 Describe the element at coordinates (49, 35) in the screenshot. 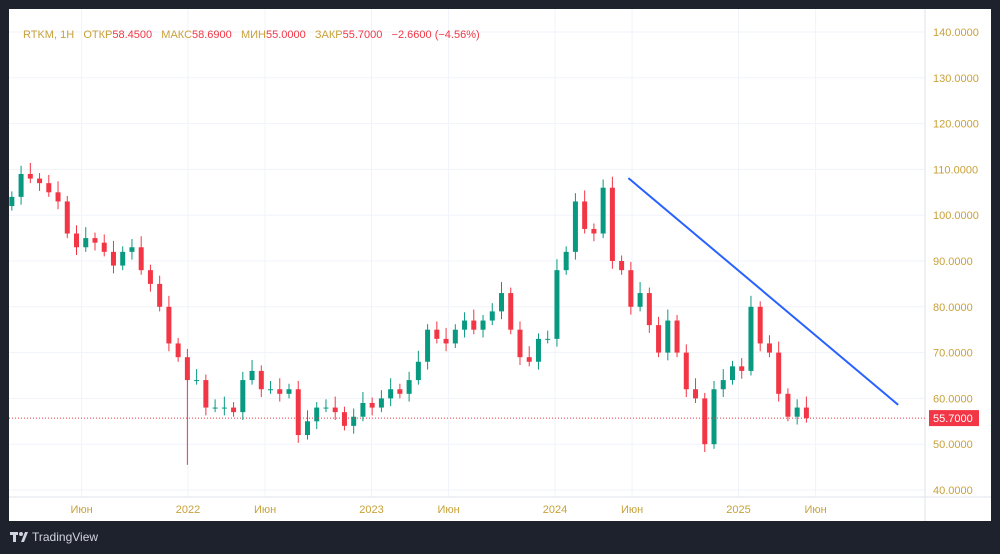

I see `symbol-label: RTKM, 1Н` at that location.